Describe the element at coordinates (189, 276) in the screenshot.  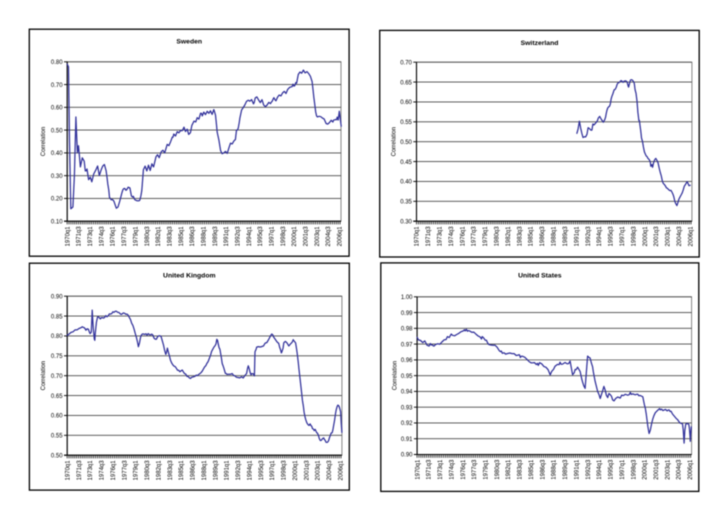
I see `svg-text: United Kingdom` at that location.